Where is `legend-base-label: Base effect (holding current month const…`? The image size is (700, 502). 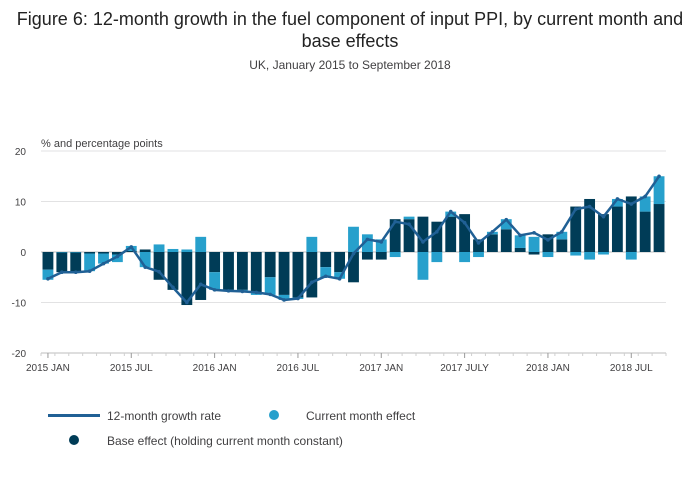
legend-base-label: Base effect (holding current month const… is located at coordinates (225, 441).